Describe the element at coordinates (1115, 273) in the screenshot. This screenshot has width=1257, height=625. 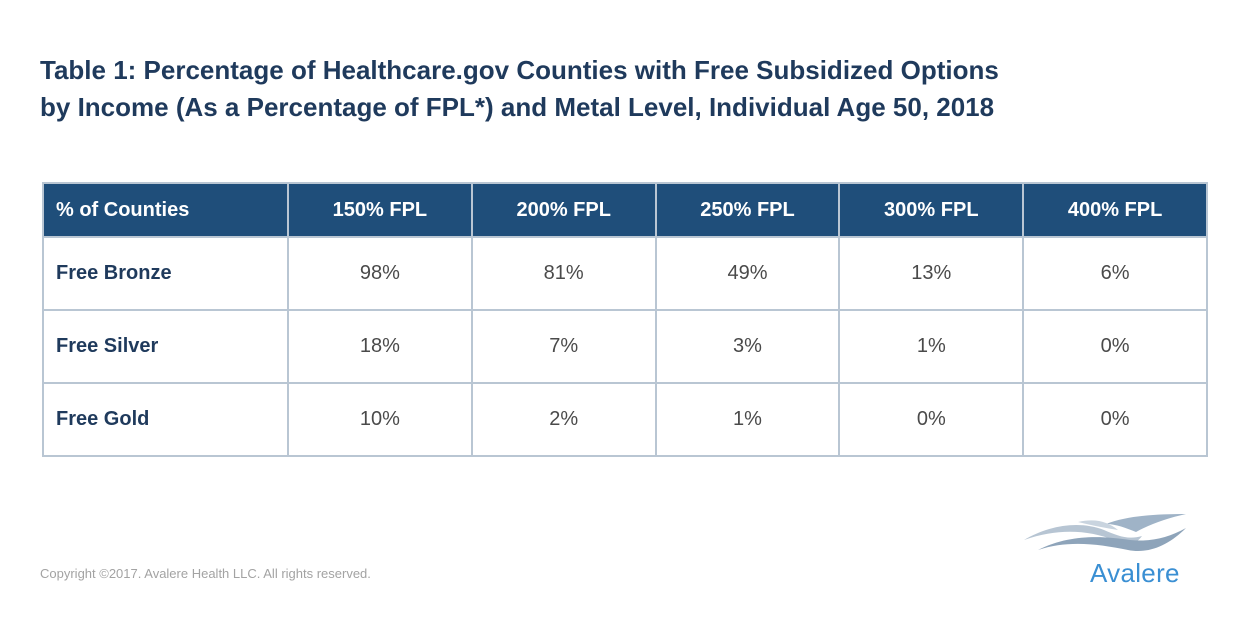
I see `table-cell: 6%` at that location.